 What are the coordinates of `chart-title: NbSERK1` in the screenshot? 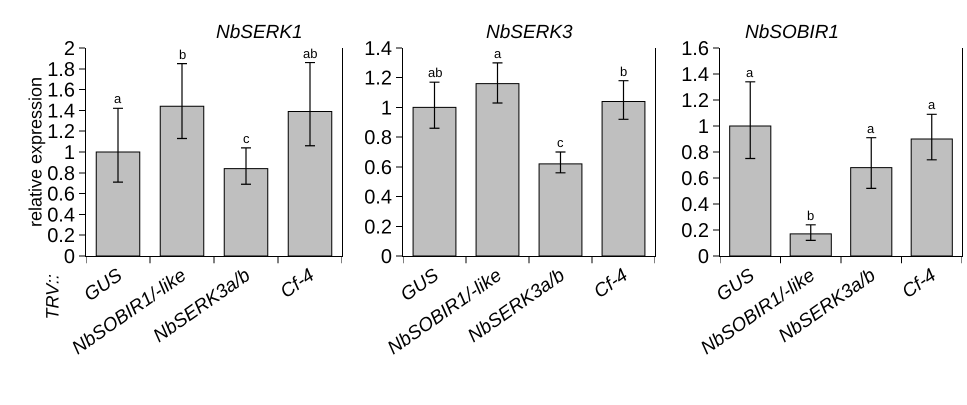 It's located at (259, 32).